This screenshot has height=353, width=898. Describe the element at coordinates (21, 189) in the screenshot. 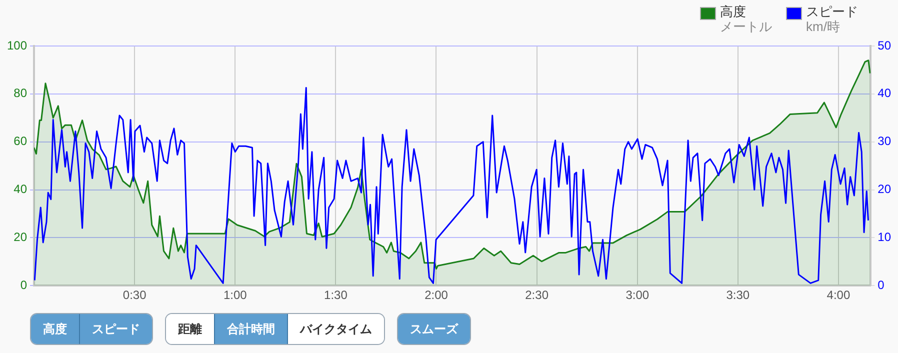

I see `y-tick-label: 40` at that location.